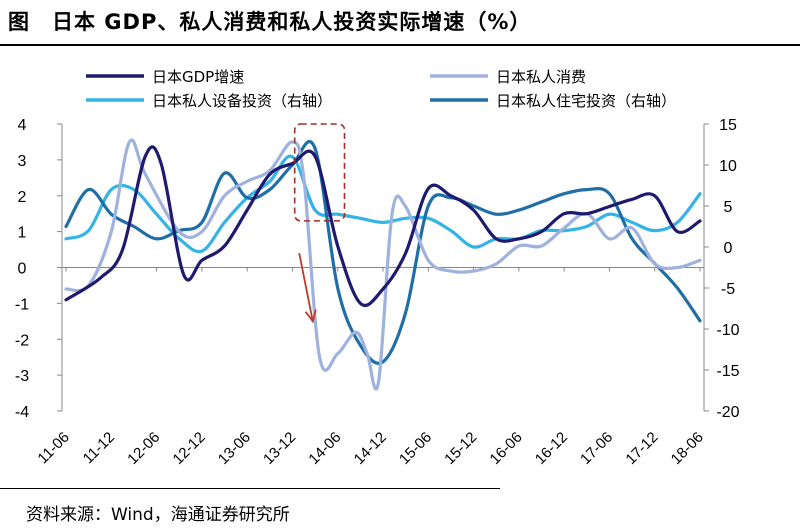 This screenshot has width=800, height=528. I want to click on right-tick-label: -15, so click(727, 371).